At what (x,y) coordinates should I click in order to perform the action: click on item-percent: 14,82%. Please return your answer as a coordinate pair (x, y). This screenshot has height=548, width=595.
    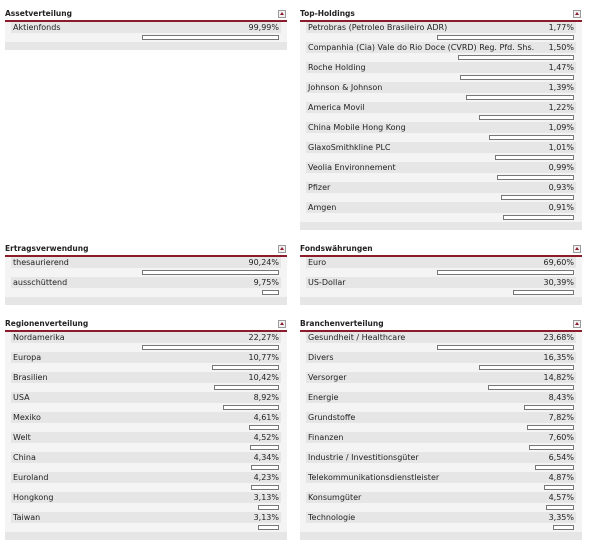
    Looking at the image, I should click on (558, 377).